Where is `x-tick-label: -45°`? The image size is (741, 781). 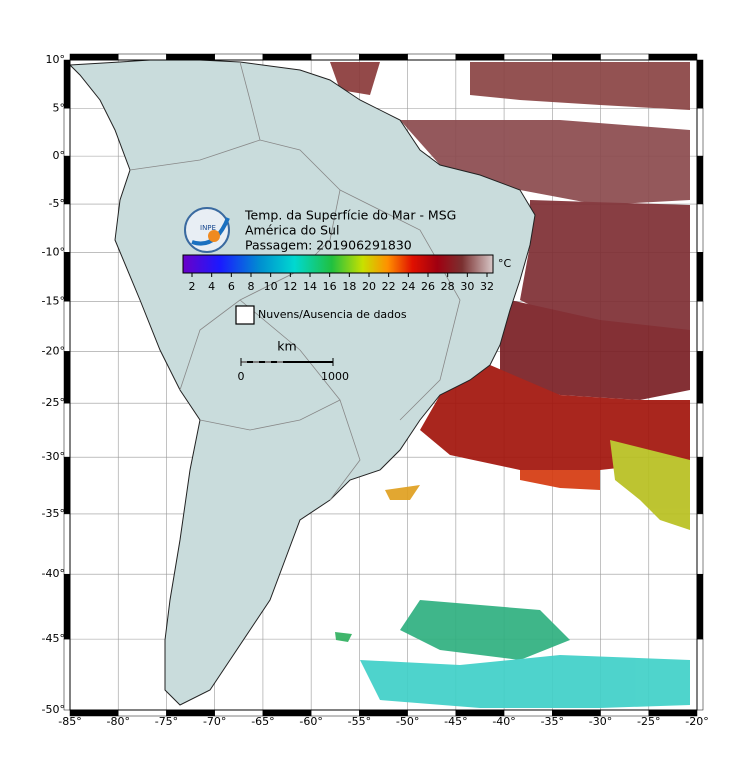 x-tick-label: -45° is located at coordinates (455, 721).